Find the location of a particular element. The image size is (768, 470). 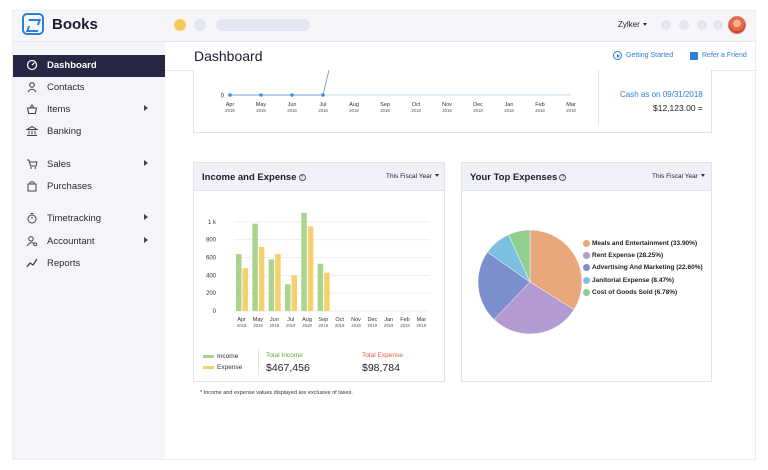

sidebar-item-dashboard: Dashboard is located at coordinates (88, 66).